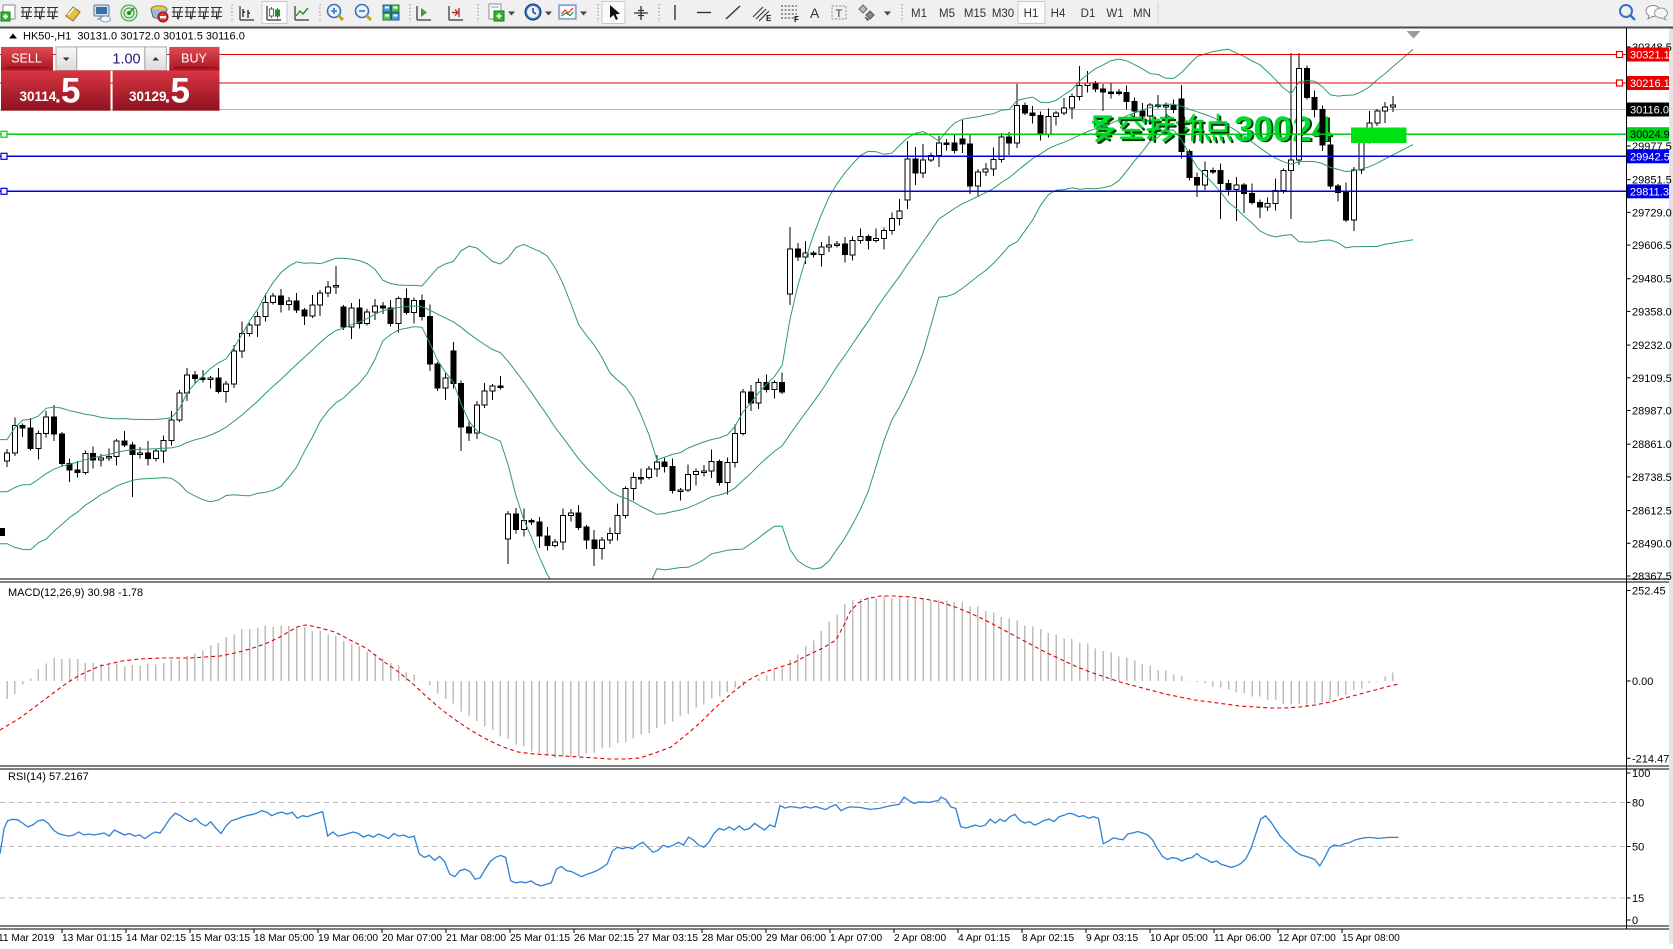 The height and width of the screenshot is (949, 1673). I want to click on svg-text: 11 Apr 06:00, so click(1242, 938).